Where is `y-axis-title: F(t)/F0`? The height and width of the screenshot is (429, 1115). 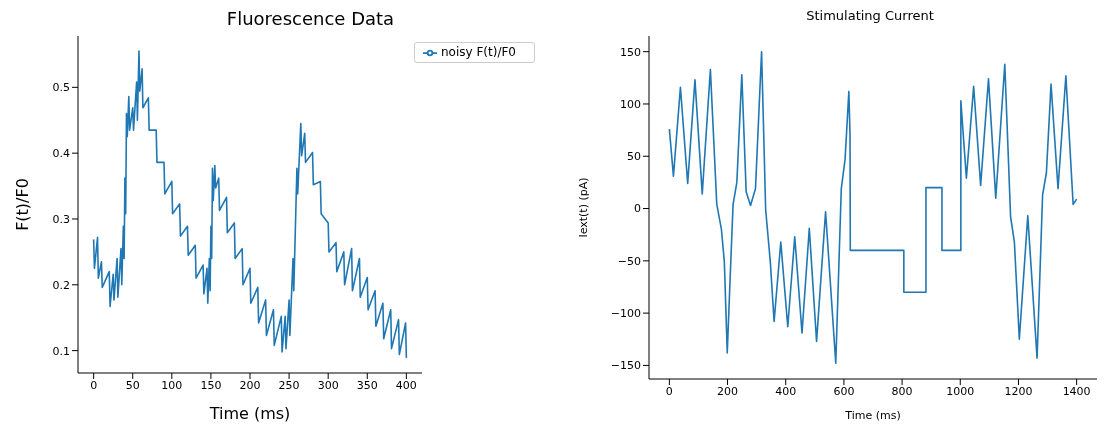 y-axis-title: F(t)/F0 is located at coordinates (22, 204).